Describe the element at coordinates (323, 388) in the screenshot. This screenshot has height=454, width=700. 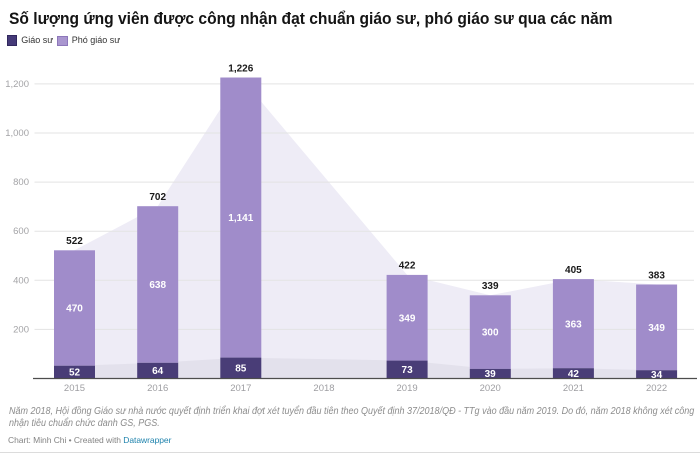
I see `svg-text: 2018` at that location.